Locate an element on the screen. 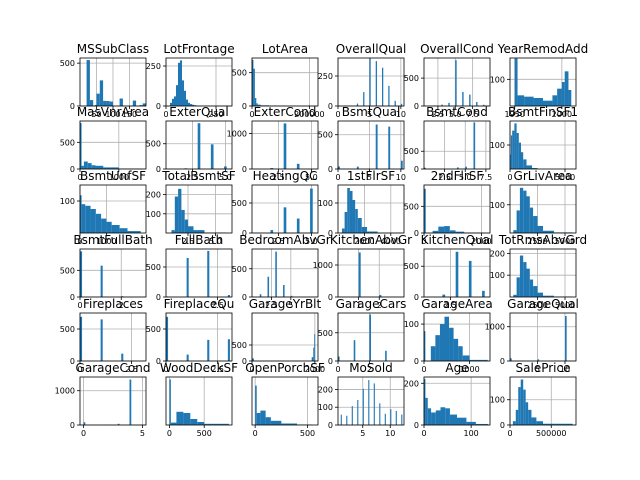 Image resolution: width=640 pixels, height=480 pixels. subplot-title: HeatingQC is located at coordinates (285, 176).